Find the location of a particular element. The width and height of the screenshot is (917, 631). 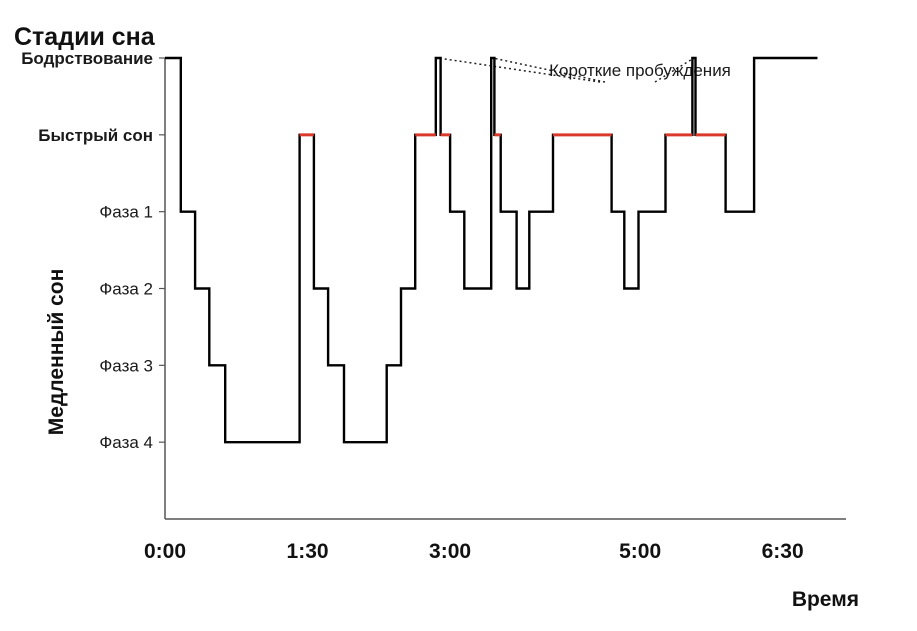

annotation-leaders is located at coordinates (566, 70).